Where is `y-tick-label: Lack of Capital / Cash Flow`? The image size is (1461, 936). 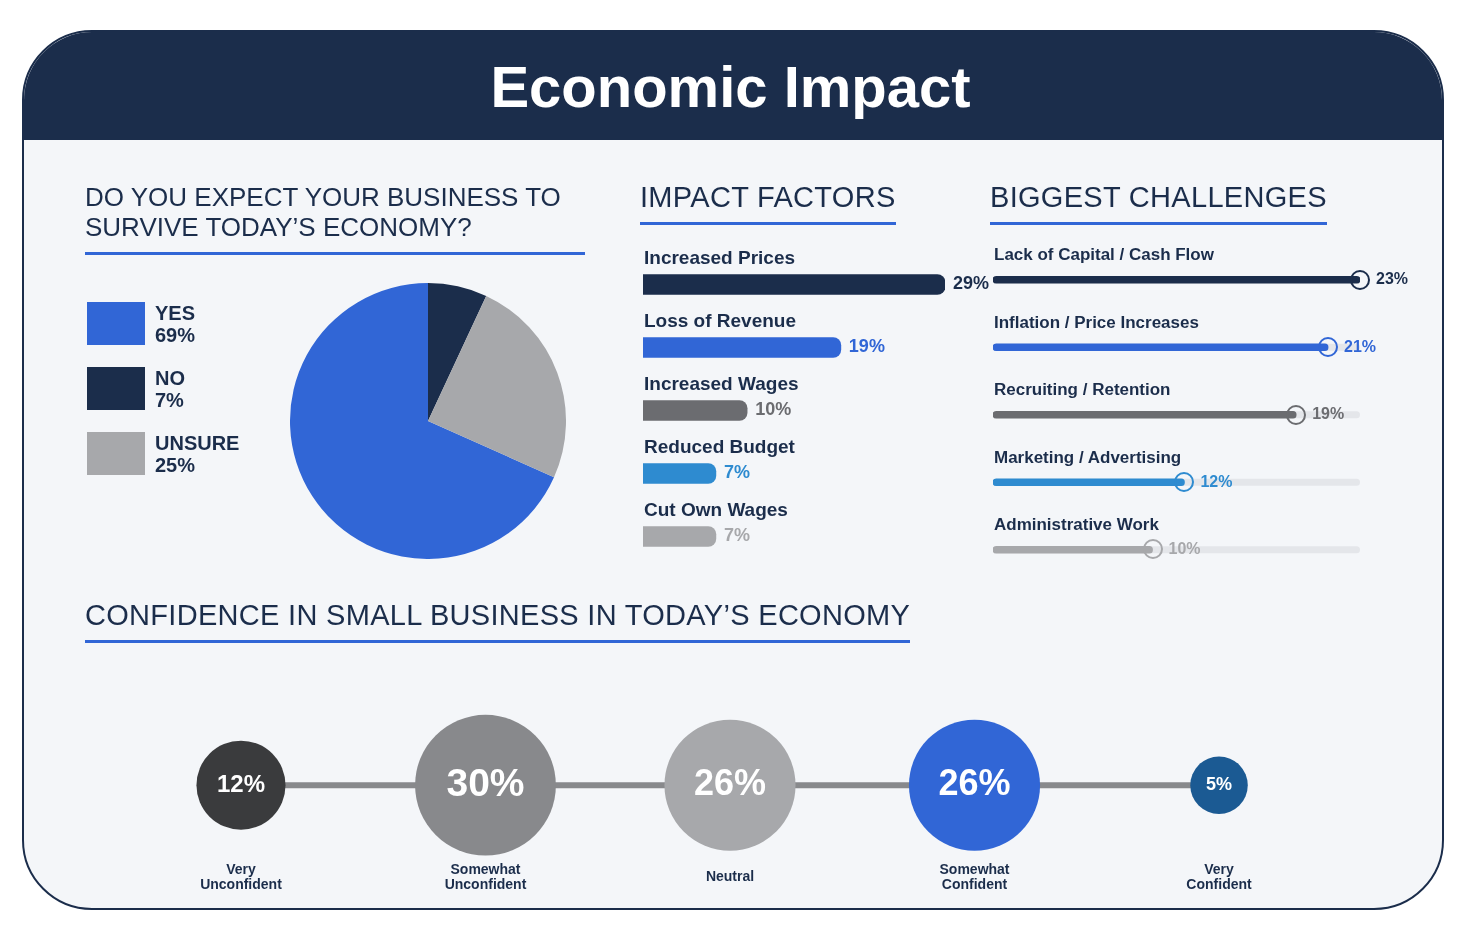
y-tick-label: Lack of Capital / Cash Flow is located at coordinates (1104, 255).